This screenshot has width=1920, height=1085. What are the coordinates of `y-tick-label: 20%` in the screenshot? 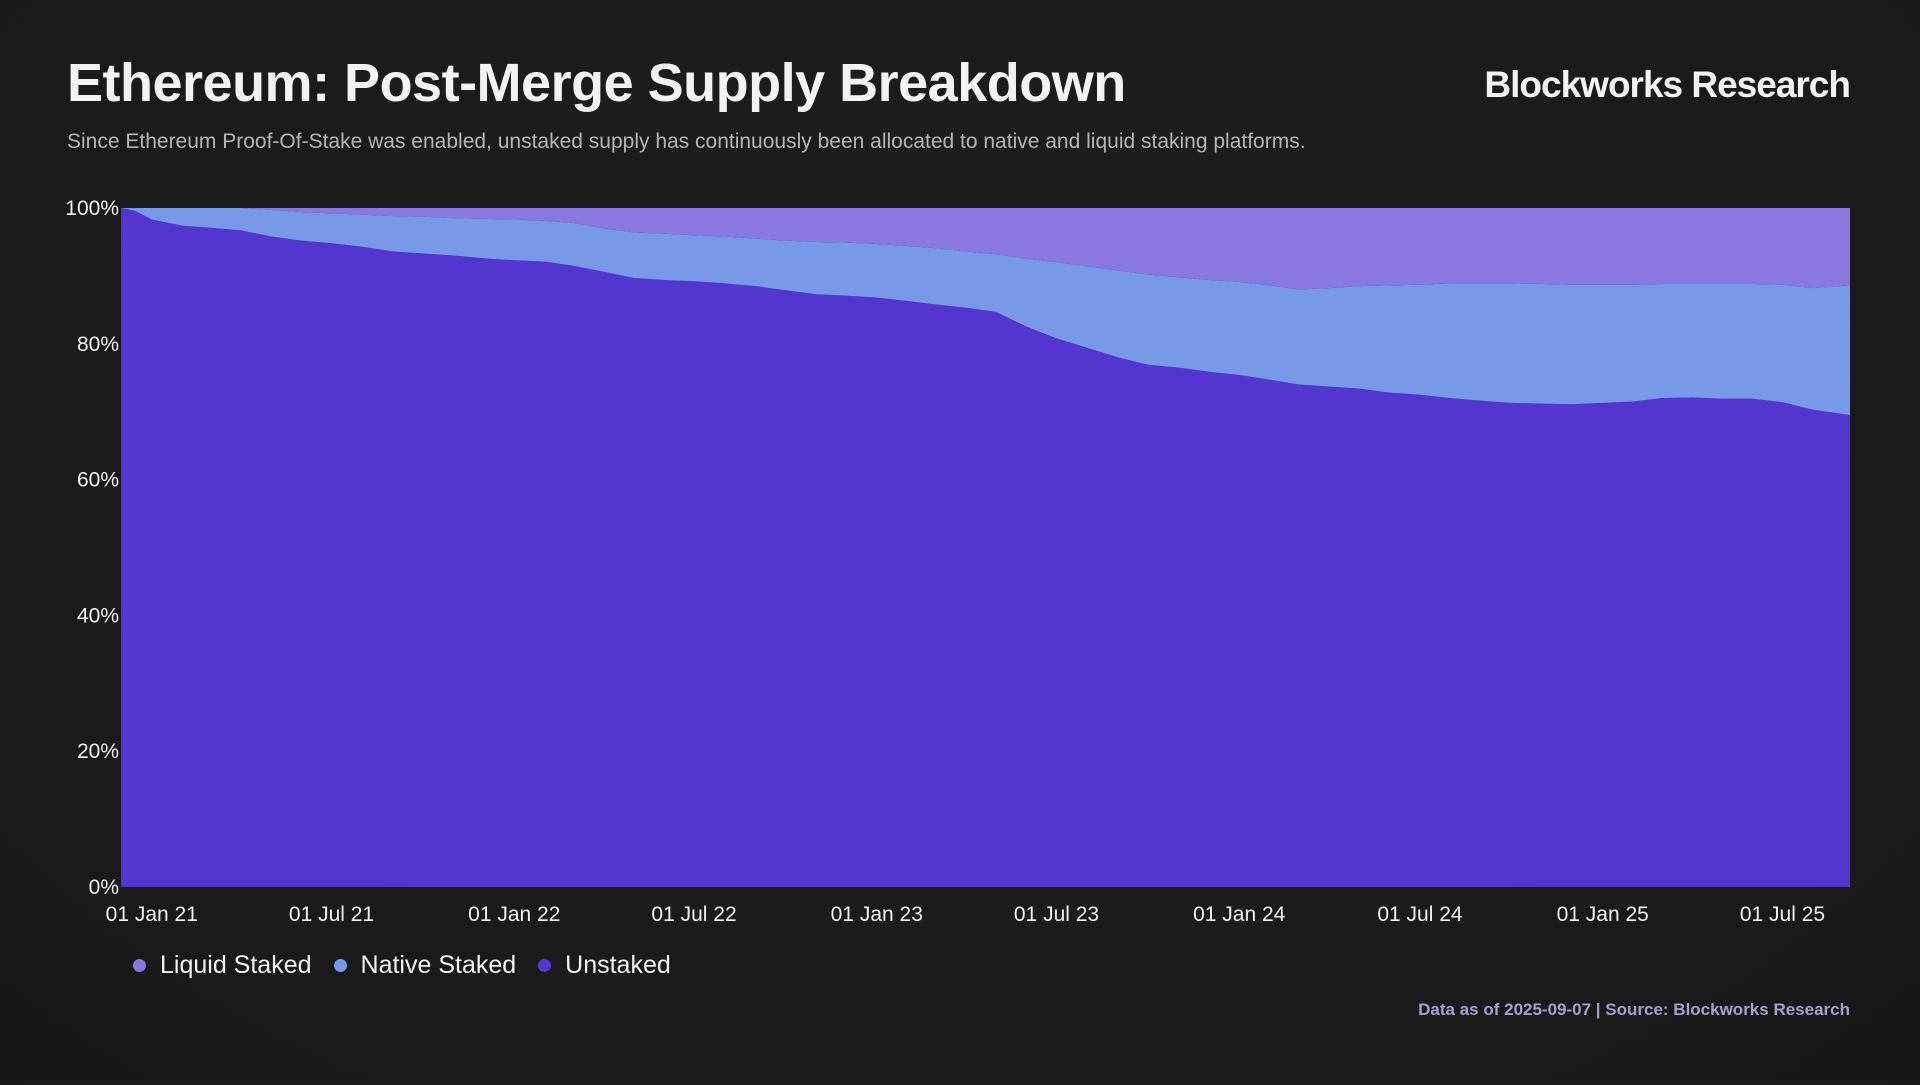 It's located at (98, 751).